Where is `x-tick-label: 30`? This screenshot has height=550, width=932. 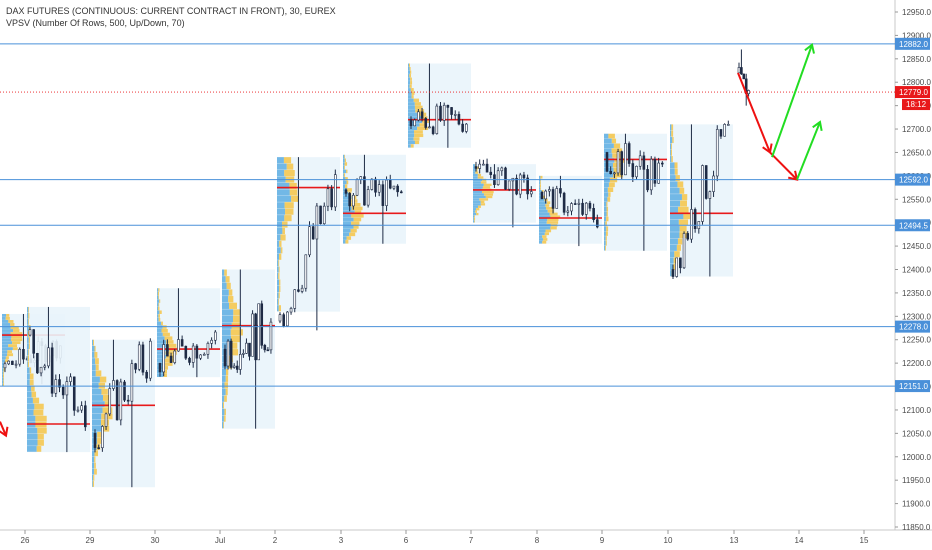 x-tick-label: 30 is located at coordinates (155, 540).